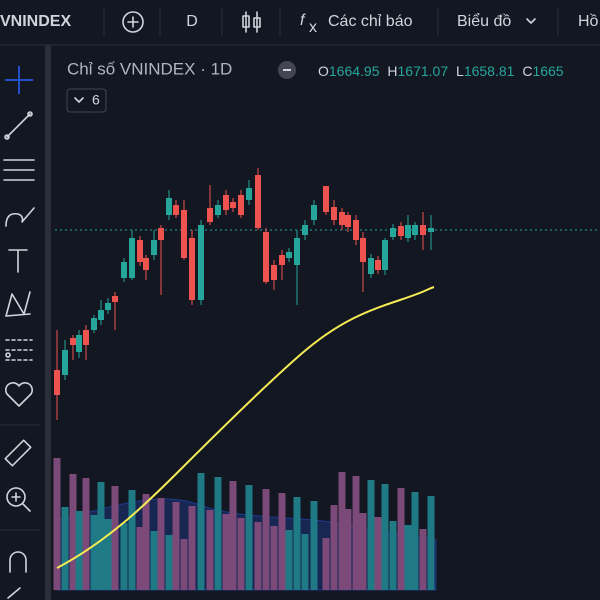 Image resolution: width=600 pixels, height=600 pixels. Describe the element at coordinates (489, 71) in the screenshot. I see `low-value: 1658.81` at that location.